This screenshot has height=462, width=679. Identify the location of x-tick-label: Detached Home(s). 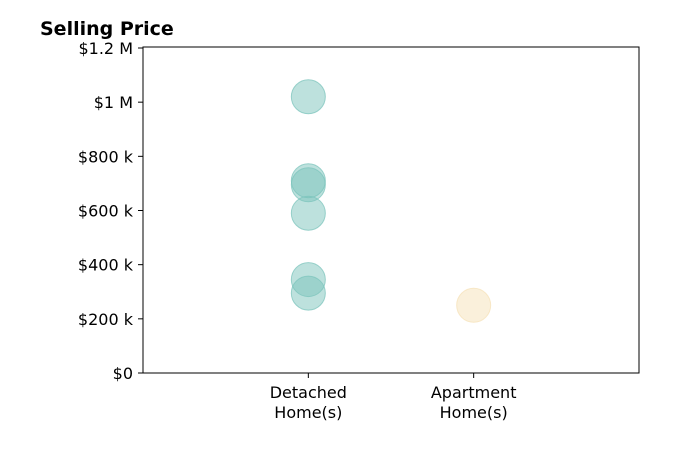
(308, 402).